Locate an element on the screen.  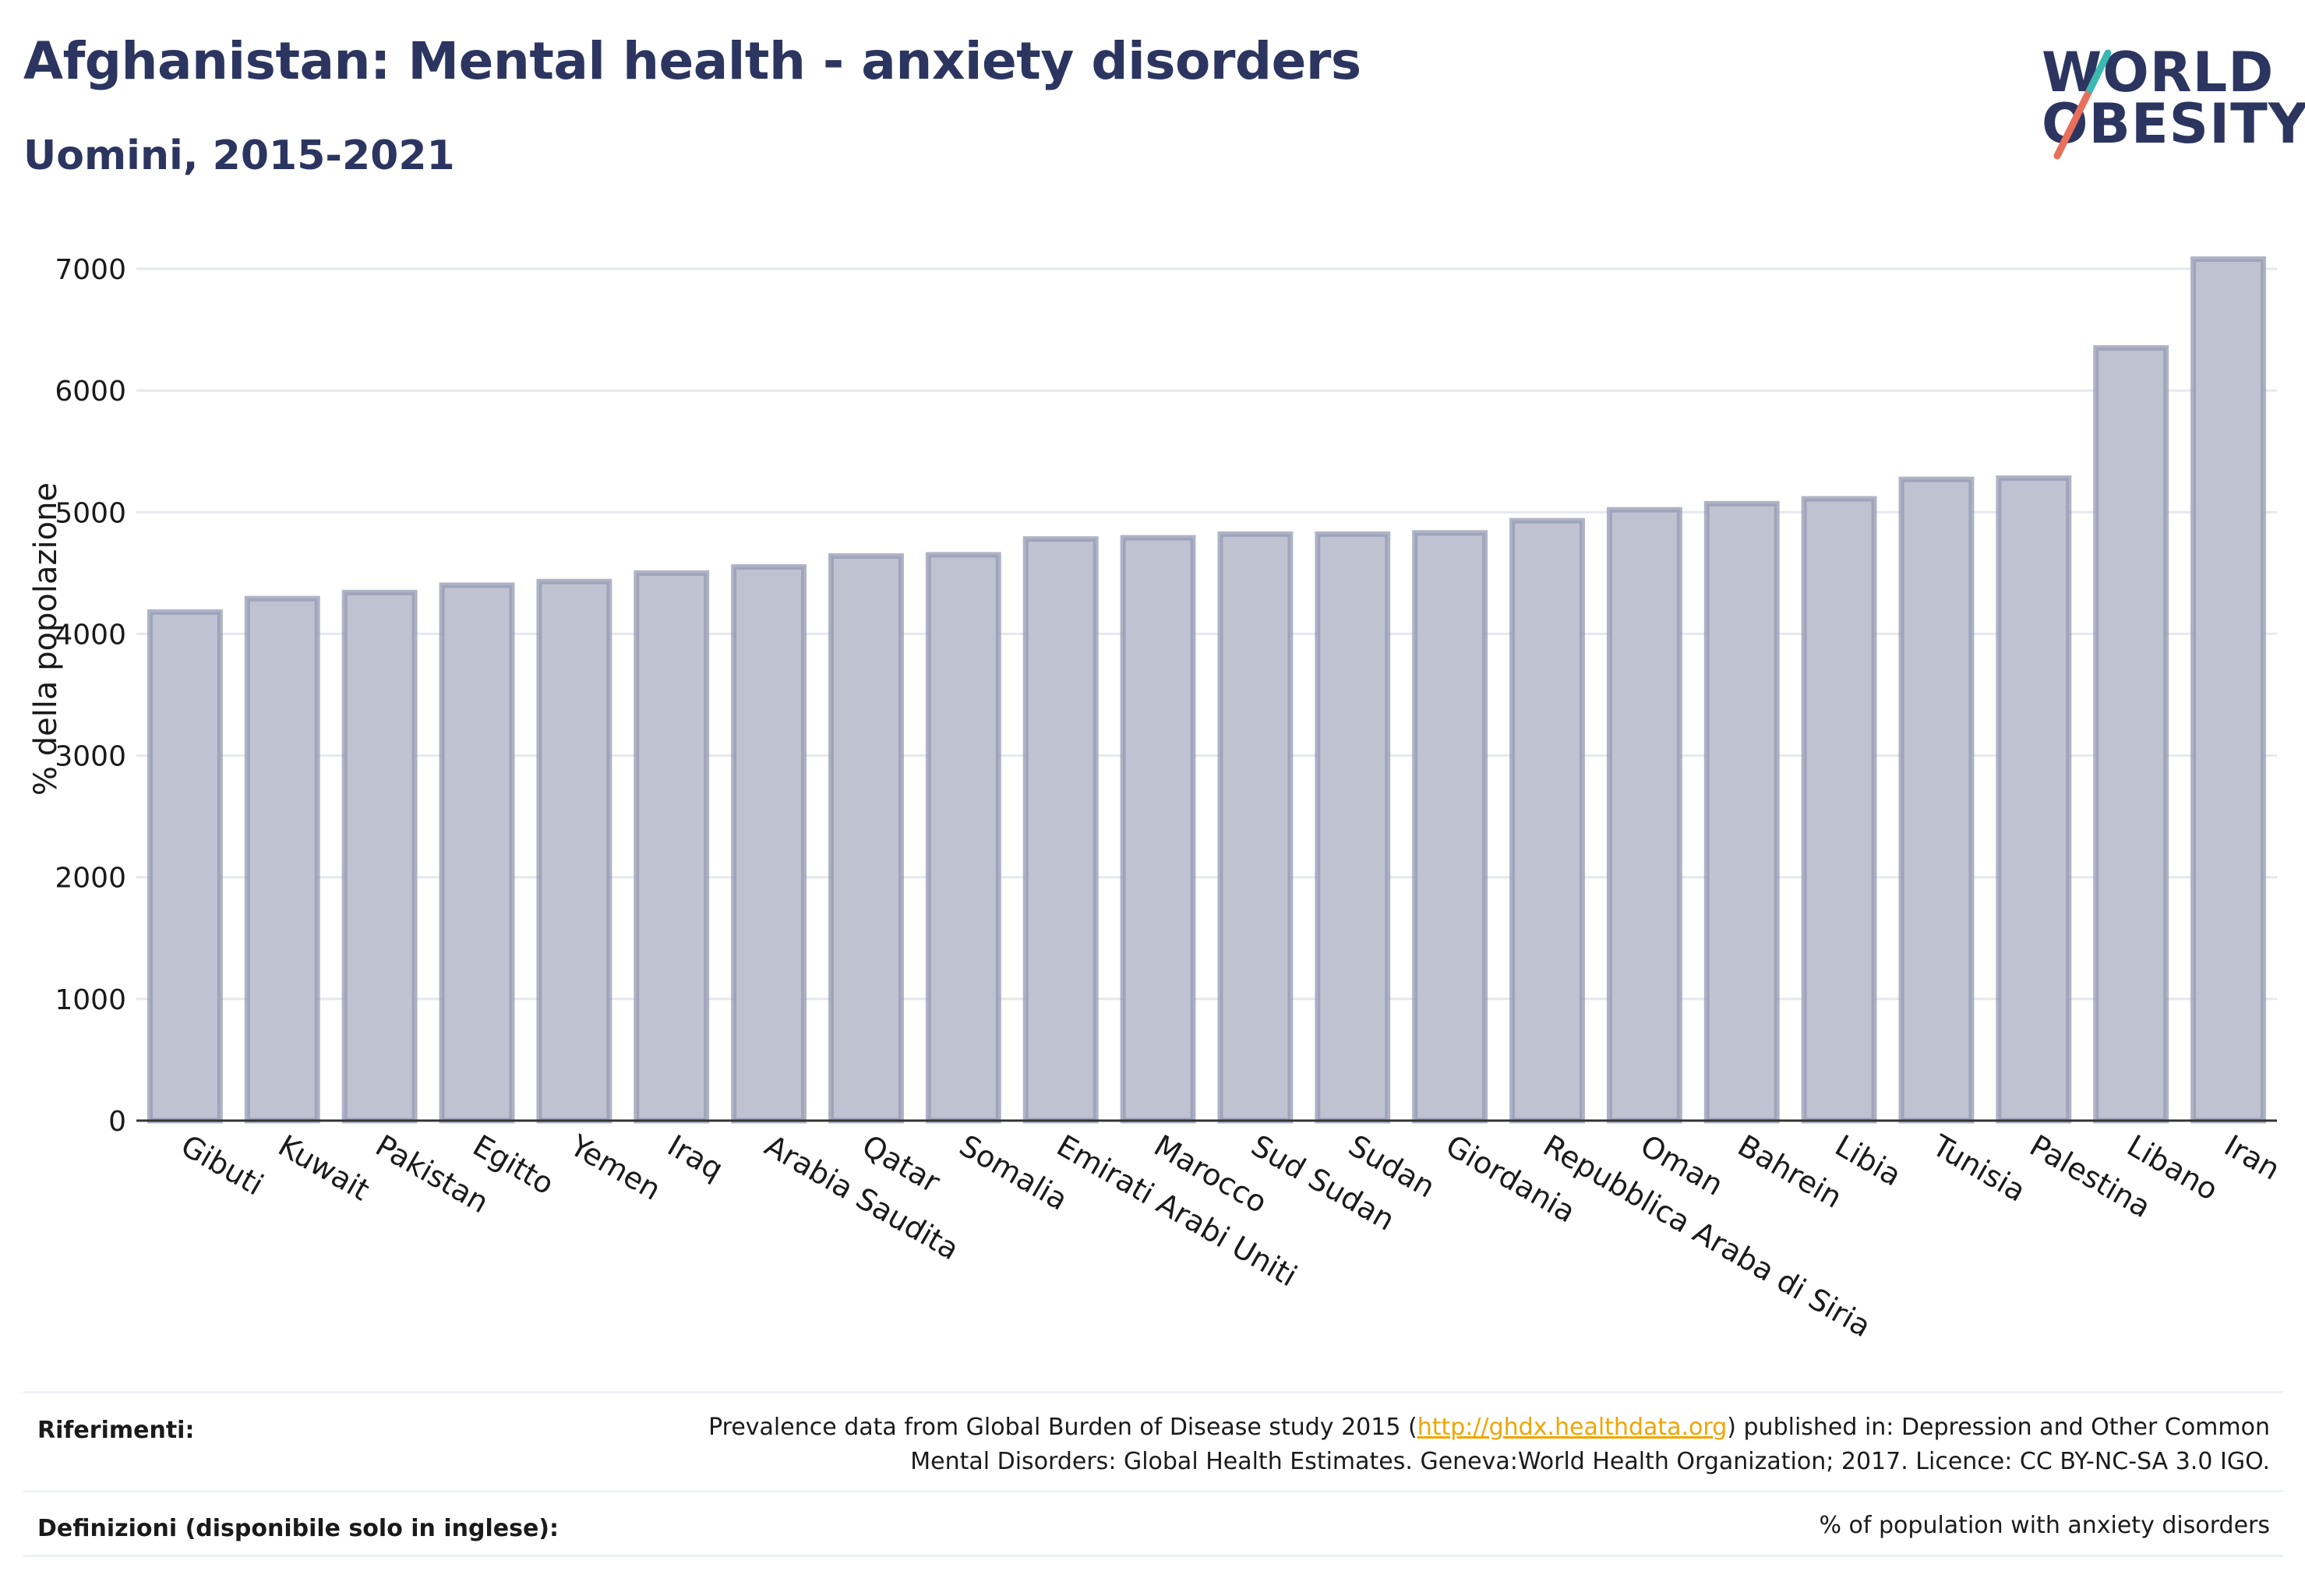
references-label: Riferimenti: is located at coordinates (116, 1430).